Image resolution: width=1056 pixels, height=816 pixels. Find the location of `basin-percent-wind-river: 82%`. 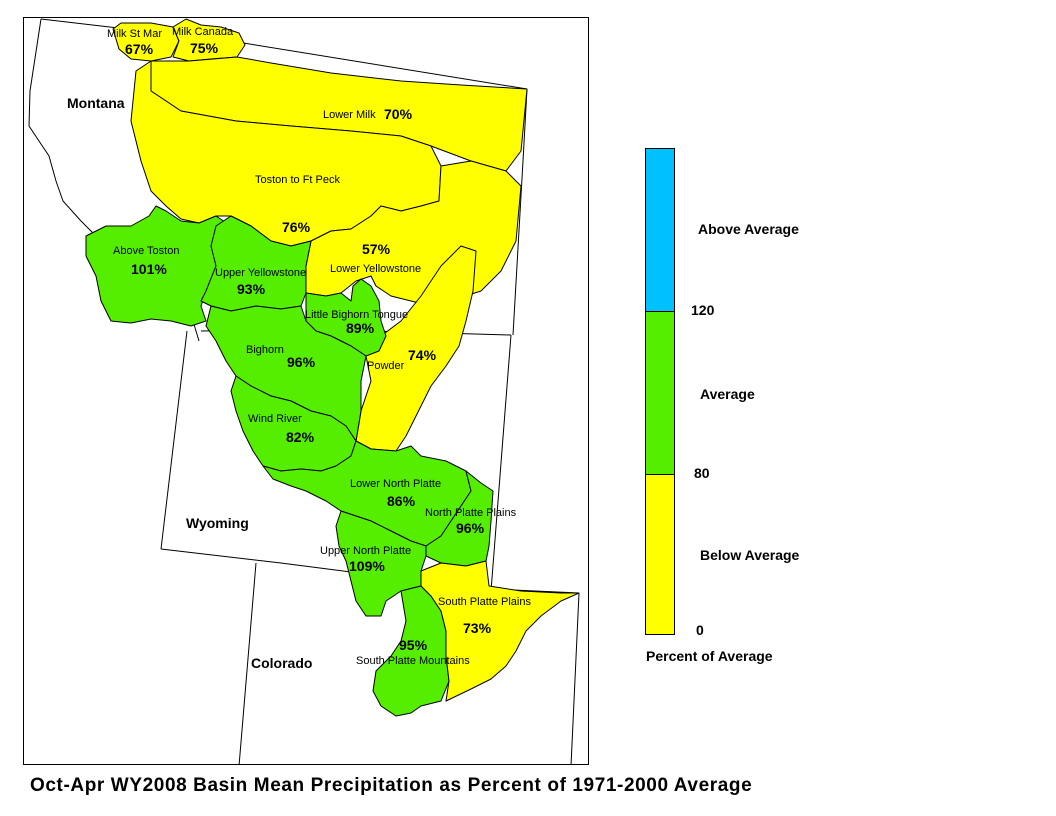

basin-percent-wind-river: 82% is located at coordinates (300, 437).